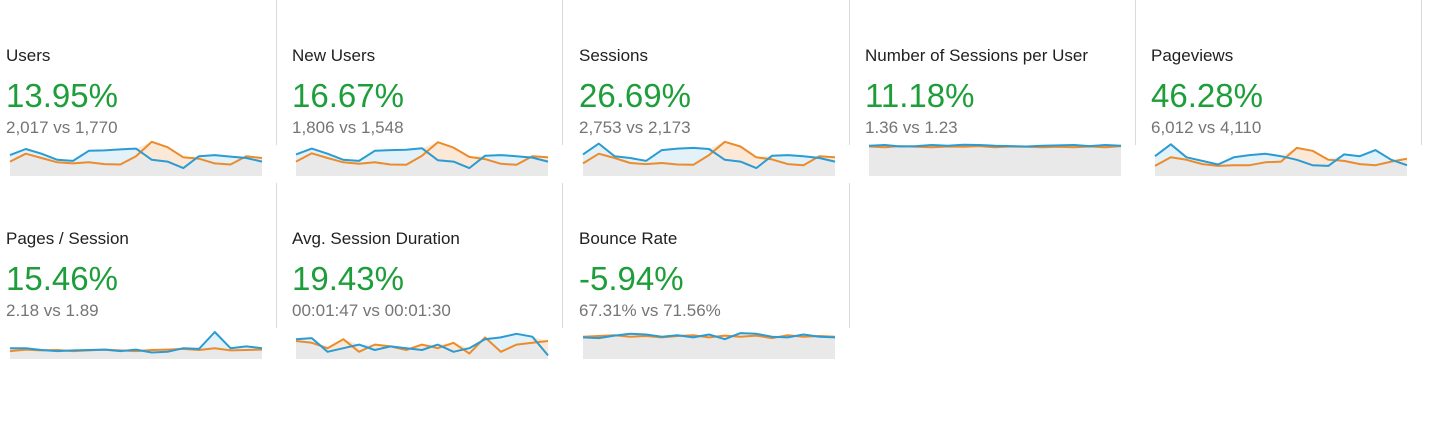 The height and width of the screenshot is (430, 1430). Describe the element at coordinates (716, 271) in the screenshot. I see `metric-card-bounce-rate: Bounce Rate -5.94% 67.31% vs 71.56%` at that location.